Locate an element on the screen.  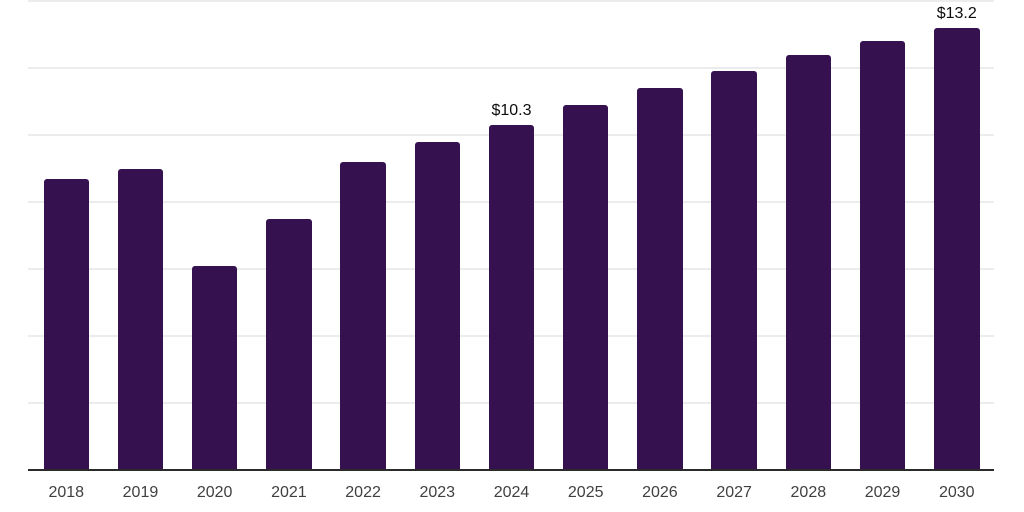
bar-2018 is located at coordinates (66, 324).